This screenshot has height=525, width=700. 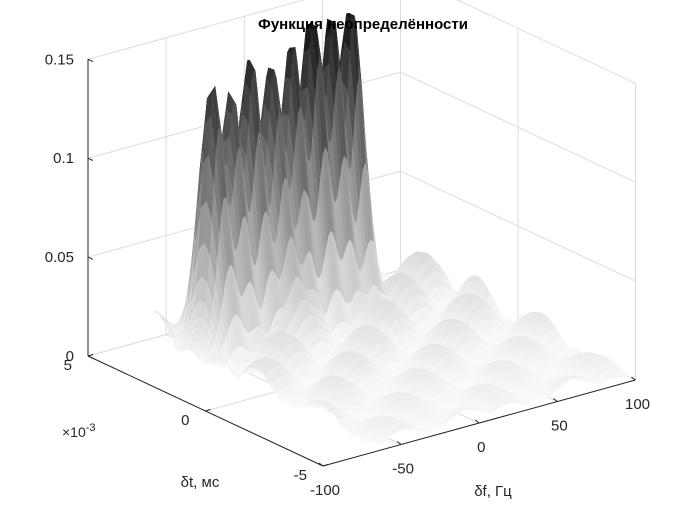 I want to click on z-tick-label: 0.1, so click(x=63, y=158).